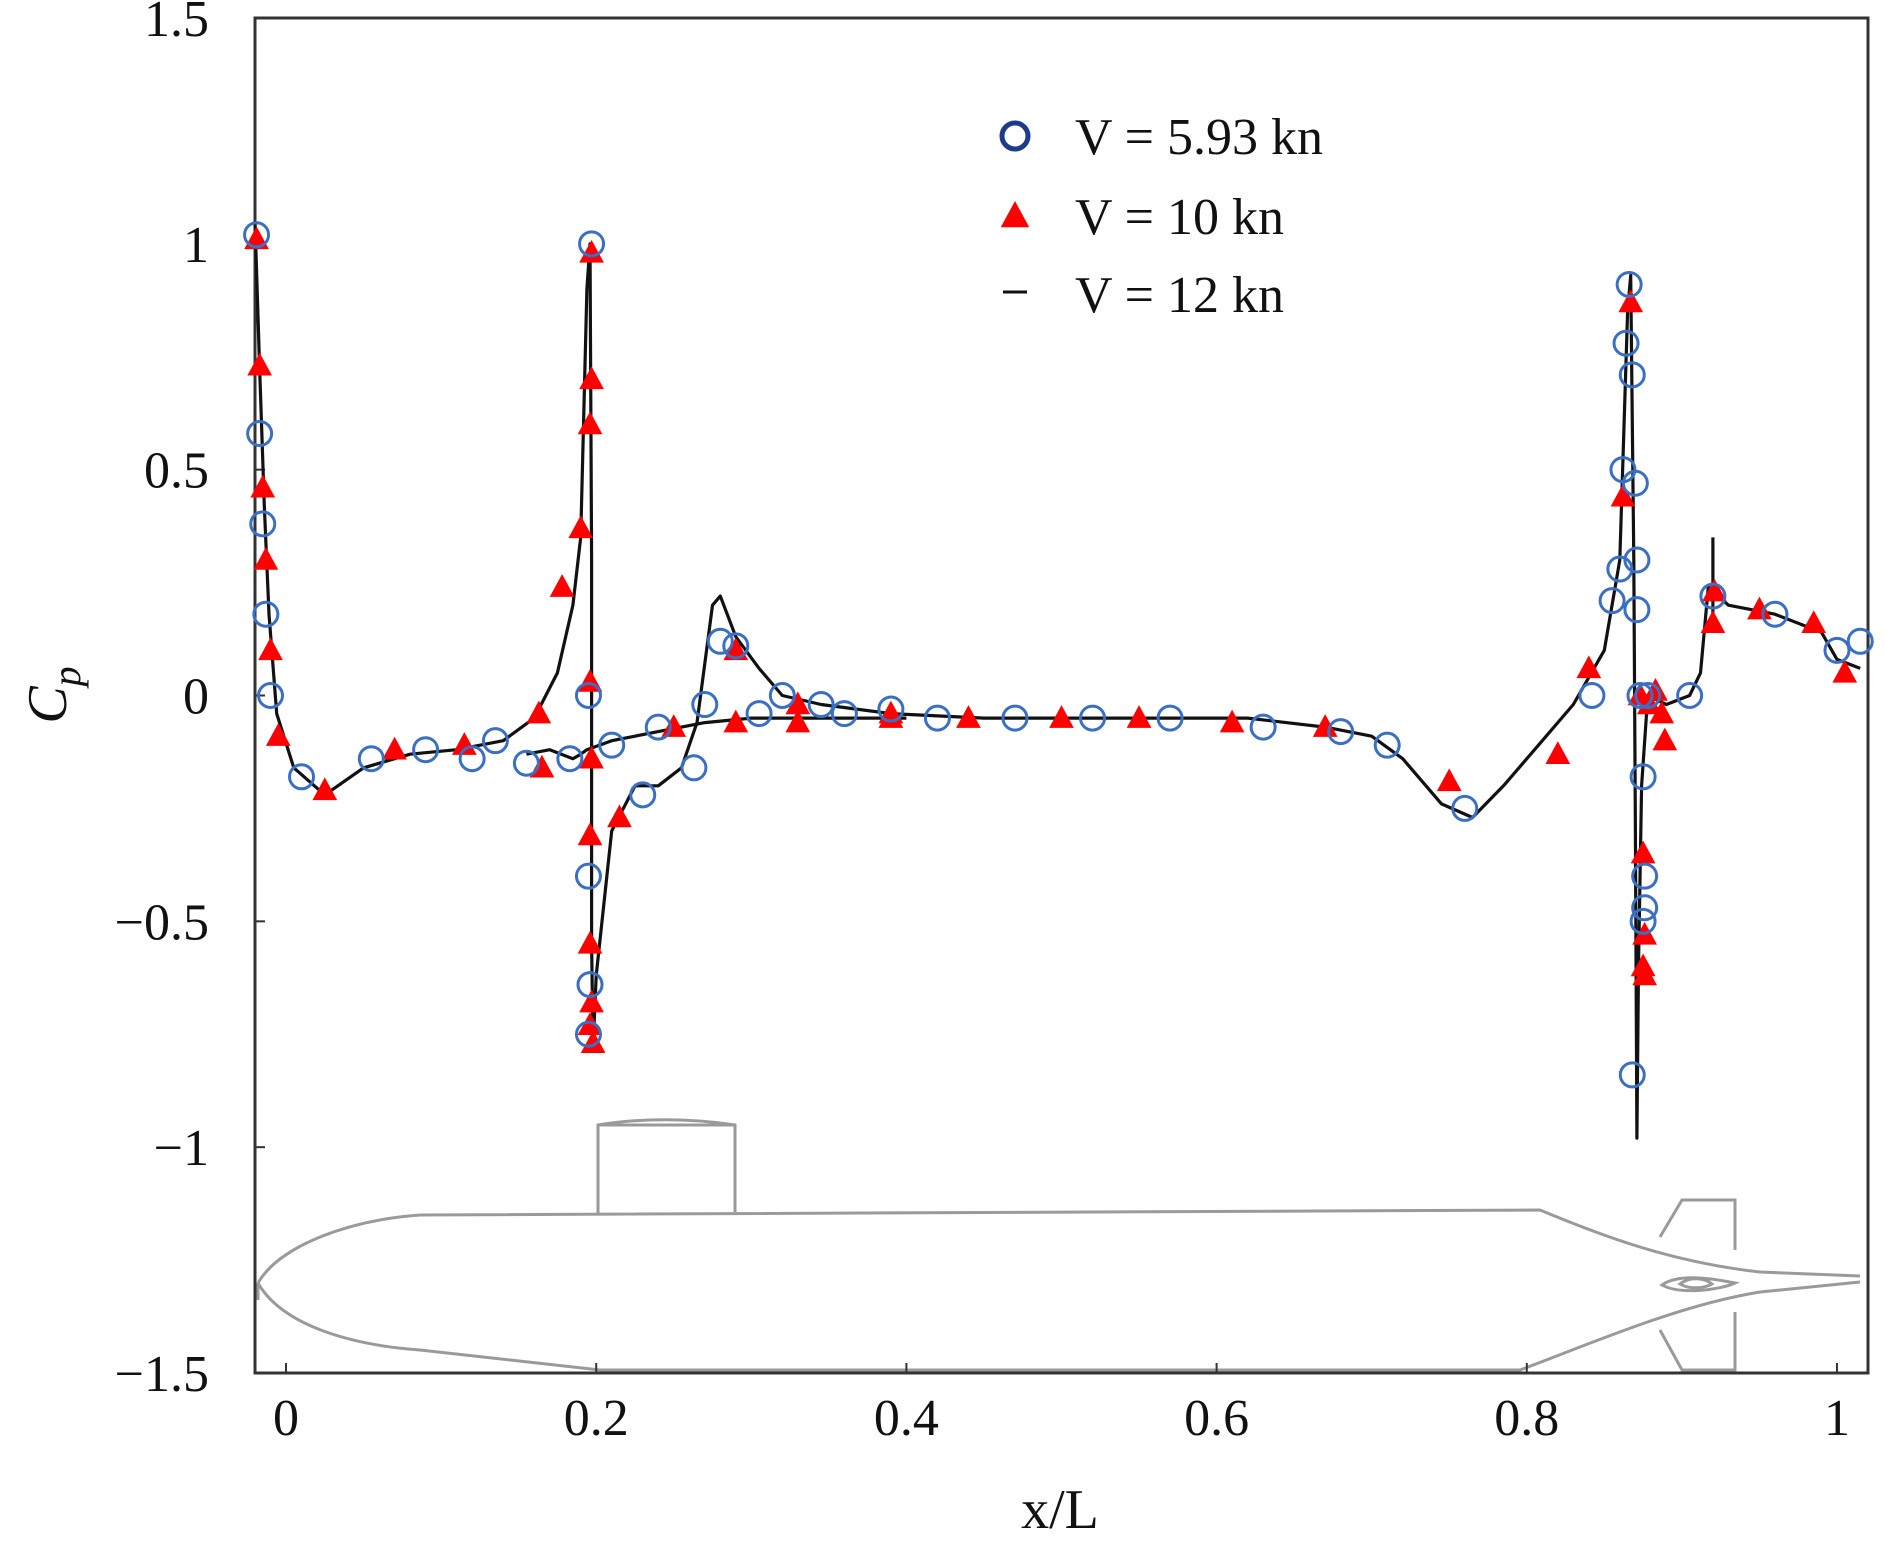 This screenshot has width=1885, height=1545. Describe the element at coordinates (48, 705) in the screenshot. I see `y-axis-label-main: C` at that location.